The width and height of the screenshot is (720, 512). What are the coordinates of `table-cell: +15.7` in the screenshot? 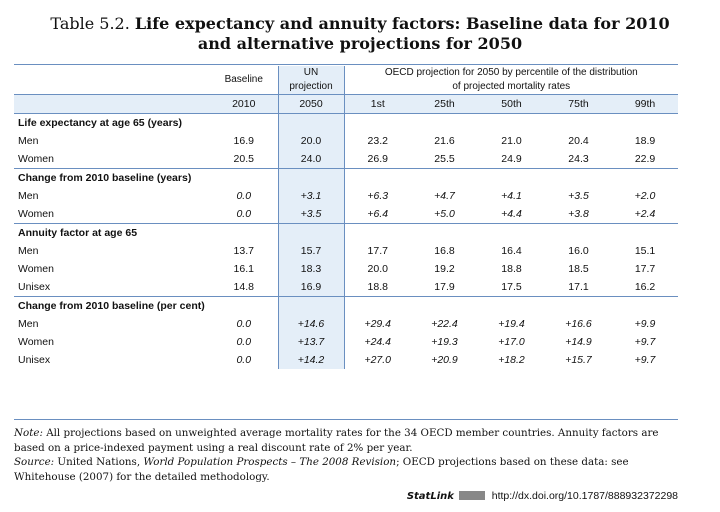 It's located at (578, 360).